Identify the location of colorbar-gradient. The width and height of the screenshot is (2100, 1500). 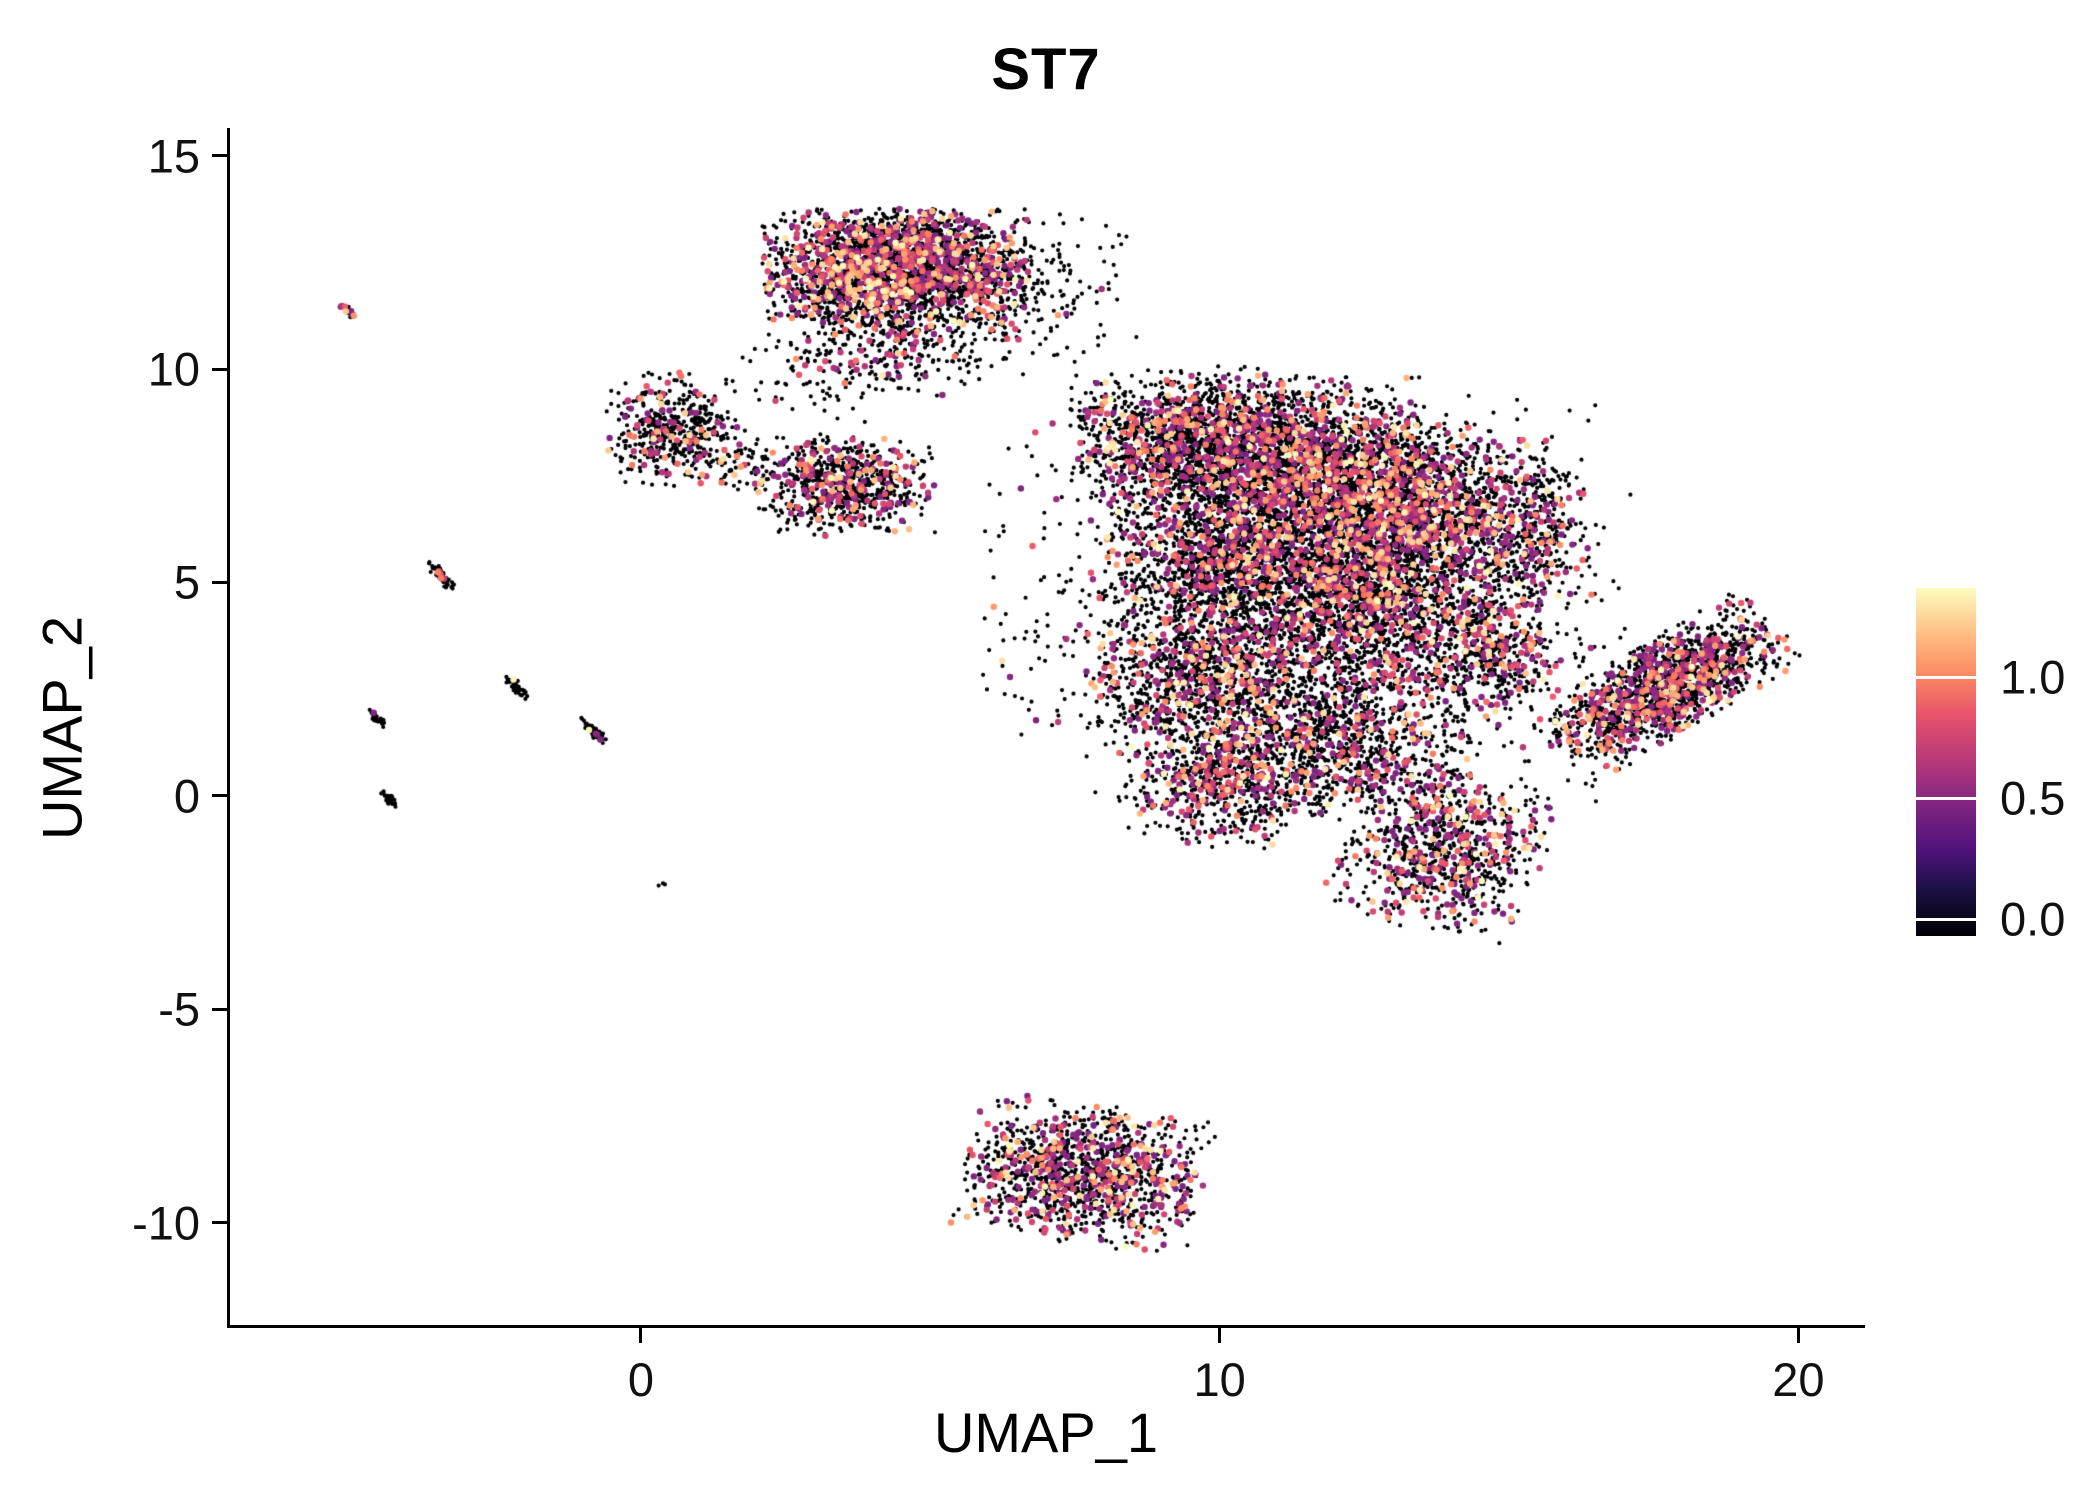
(1946, 762).